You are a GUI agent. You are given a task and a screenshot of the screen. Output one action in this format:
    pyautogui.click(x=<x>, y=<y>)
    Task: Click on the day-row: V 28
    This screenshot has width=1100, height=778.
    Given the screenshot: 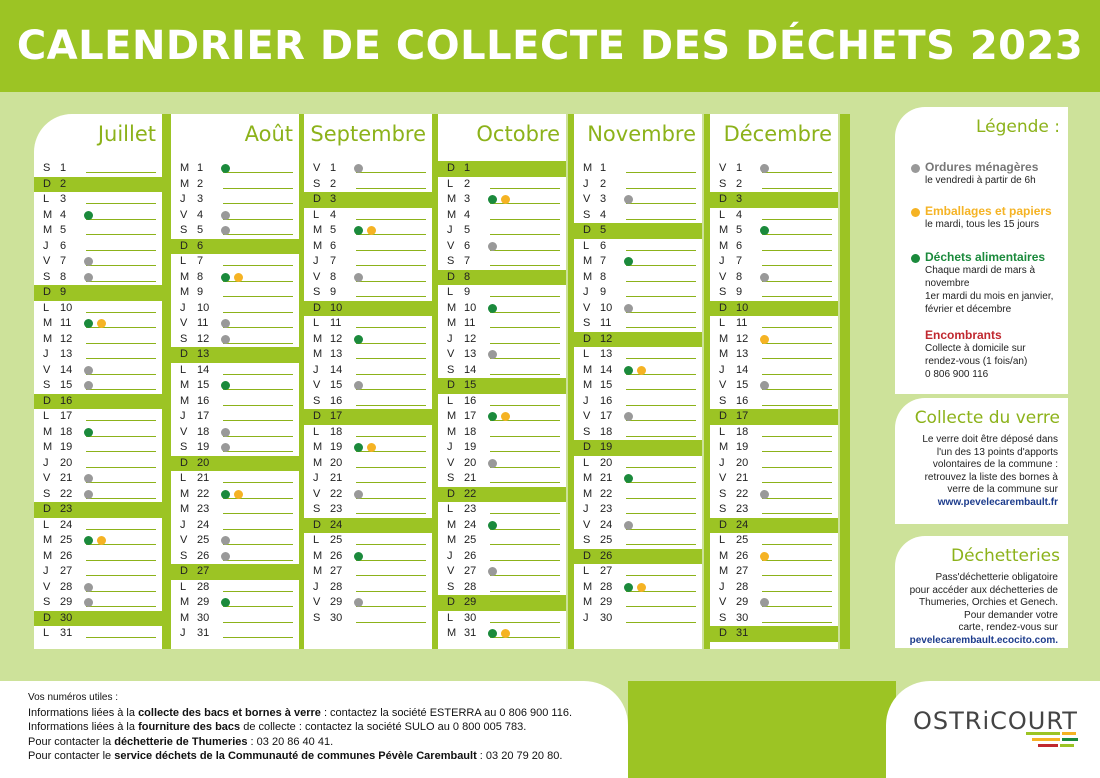 What is the action you would take?
    pyautogui.click(x=98, y=588)
    